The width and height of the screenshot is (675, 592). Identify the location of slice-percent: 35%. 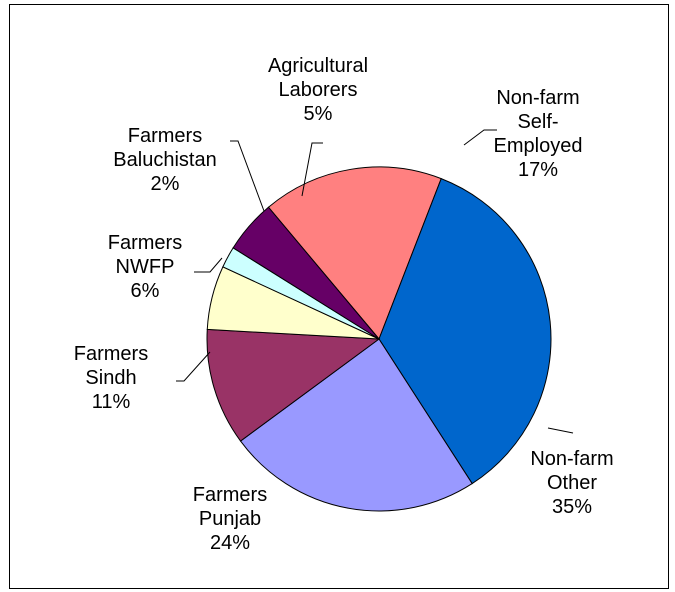
(572, 507).